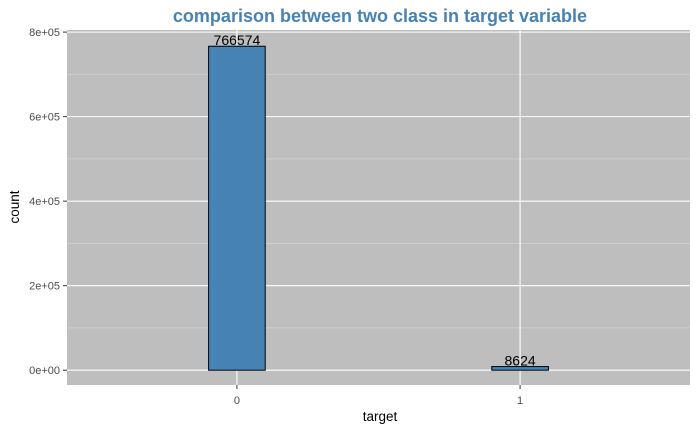 Image resolution: width=700 pixels, height=432 pixels. What do you see at coordinates (237, 40) in the screenshot?
I see `data-label: 766574` at bounding box center [237, 40].